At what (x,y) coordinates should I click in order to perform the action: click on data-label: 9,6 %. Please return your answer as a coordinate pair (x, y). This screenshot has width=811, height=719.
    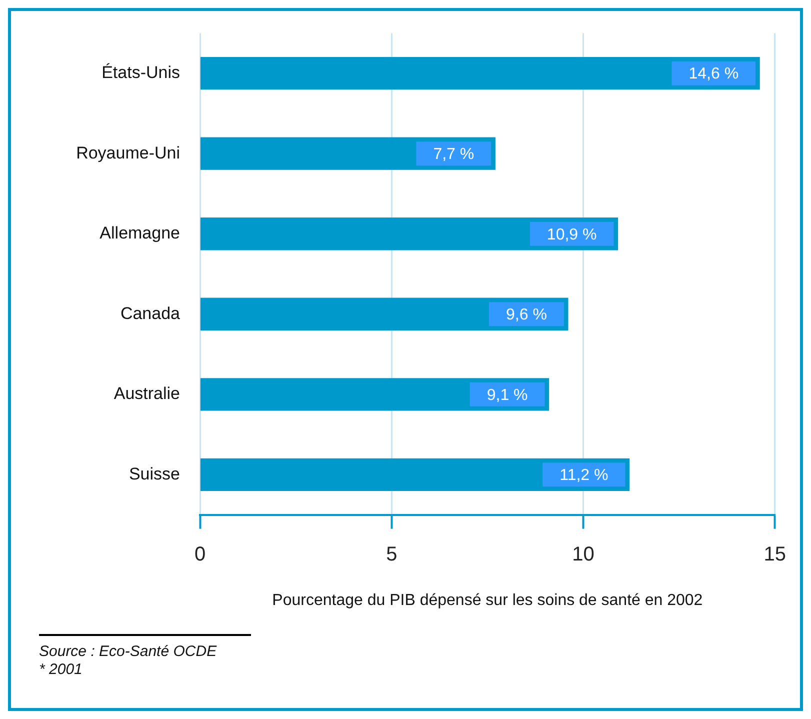
    Looking at the image, I should click on (526, 315).